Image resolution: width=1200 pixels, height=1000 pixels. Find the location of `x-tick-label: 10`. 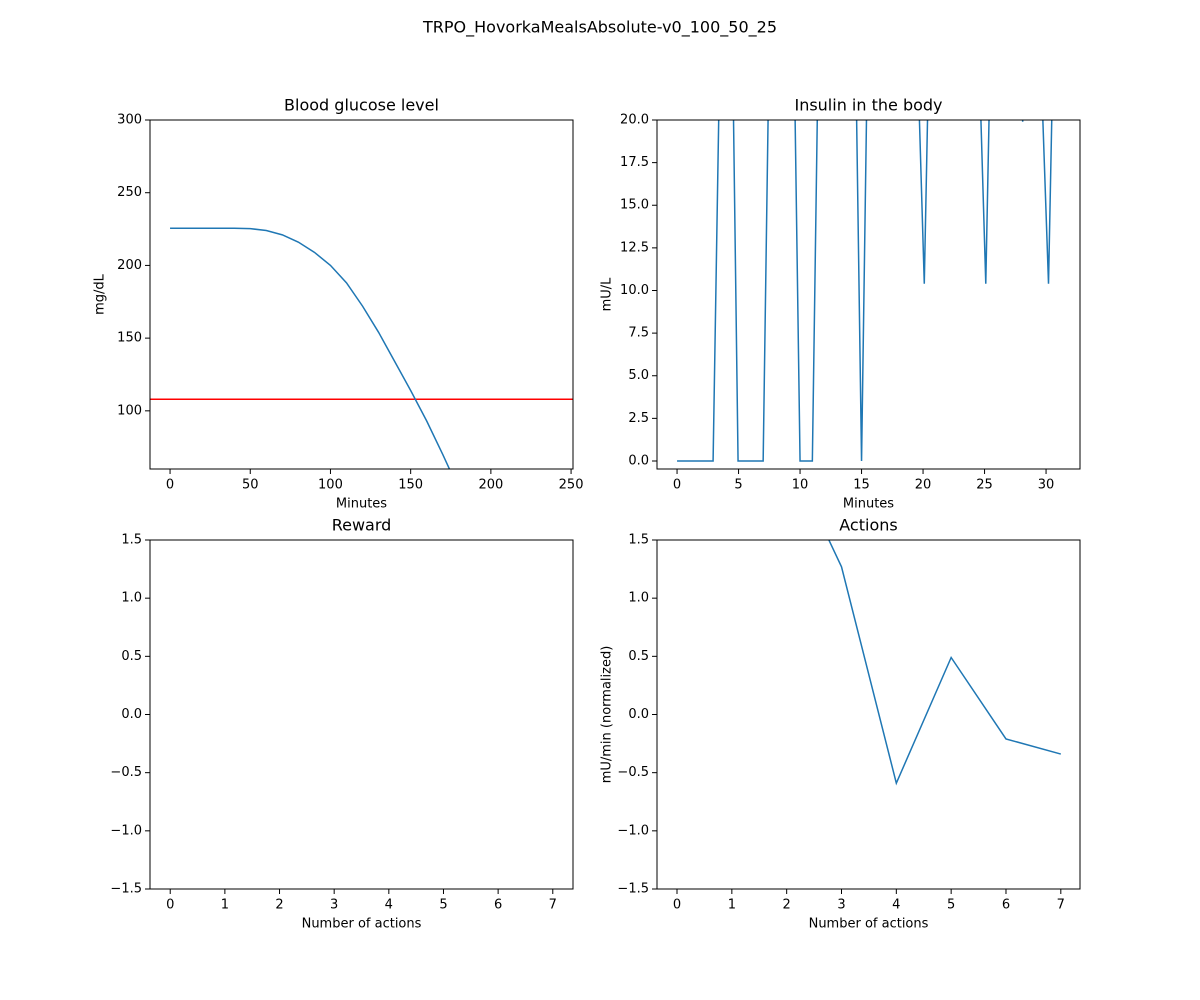

x-tick-label: 10 is located at coordinates (800, 485).